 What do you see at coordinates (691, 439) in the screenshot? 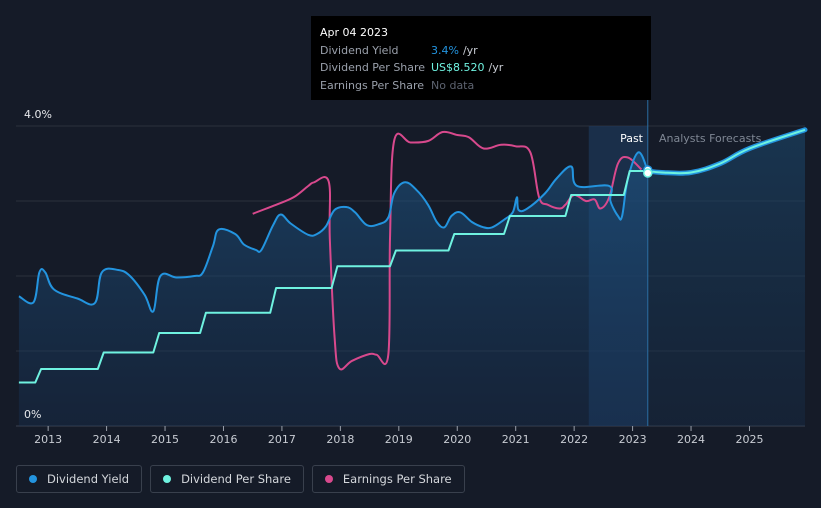
I see `x-tick-label: 2024` at bounding box center [691, 439].